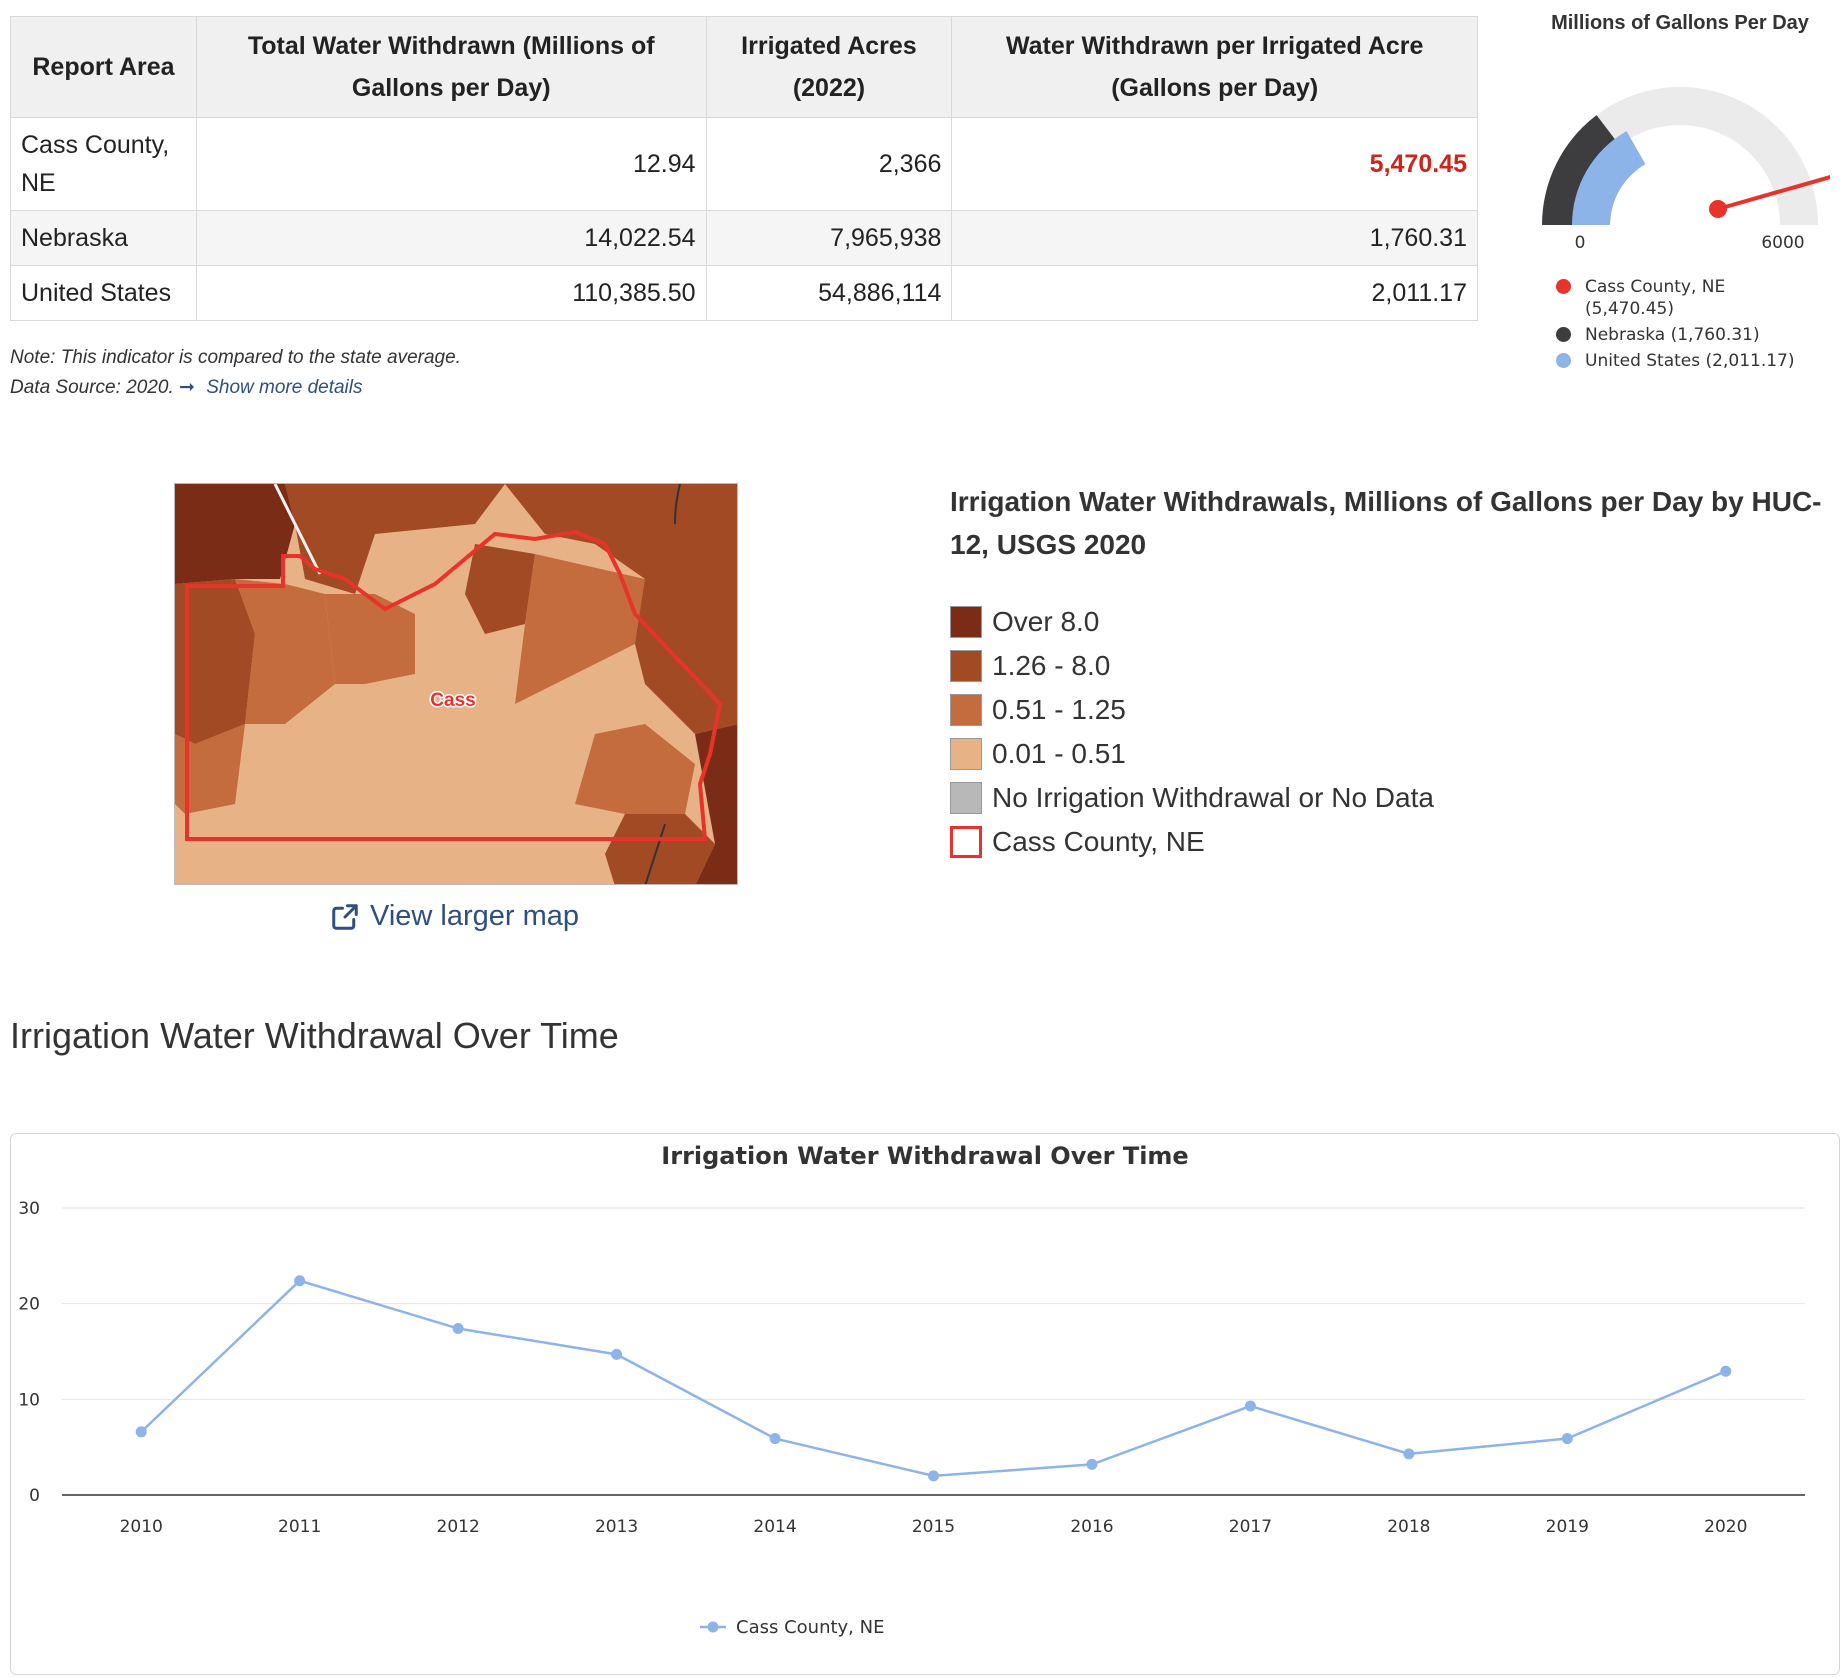 This screenshot has height=1678, width=1844. I want to click on table-row: Cass County, NE 12.94 2,366 5,470.45, so click(744, 164).